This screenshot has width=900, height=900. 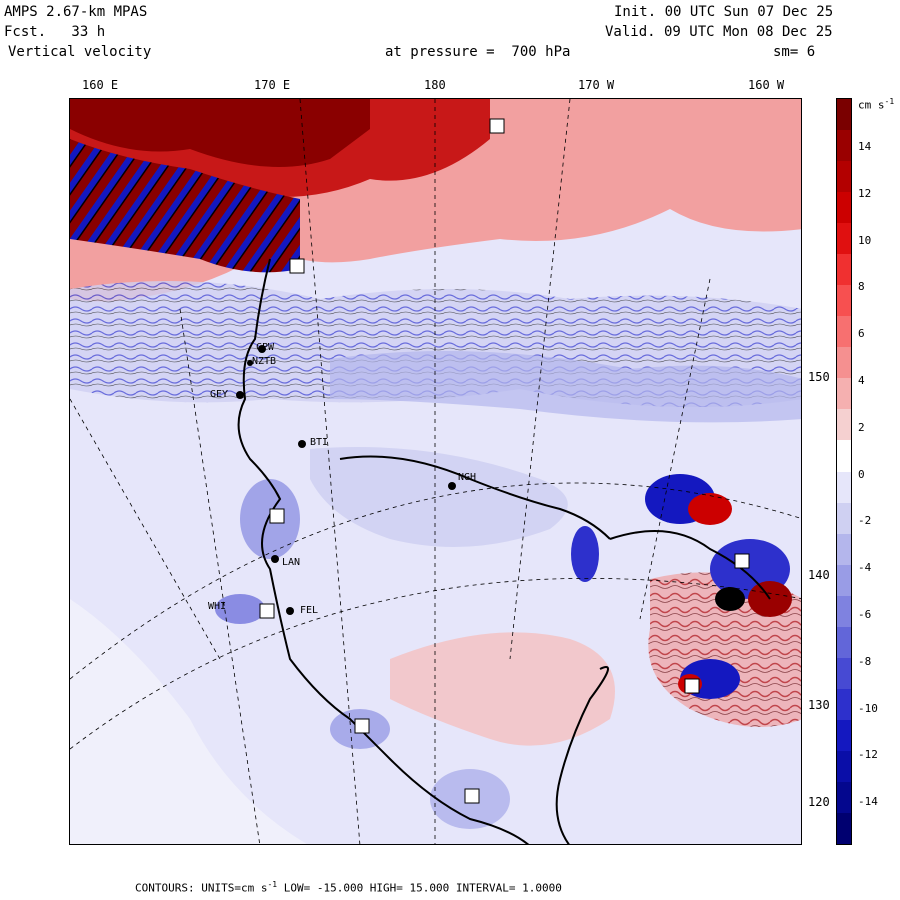 I want to click on colorbar, so click(x=844, y=471).